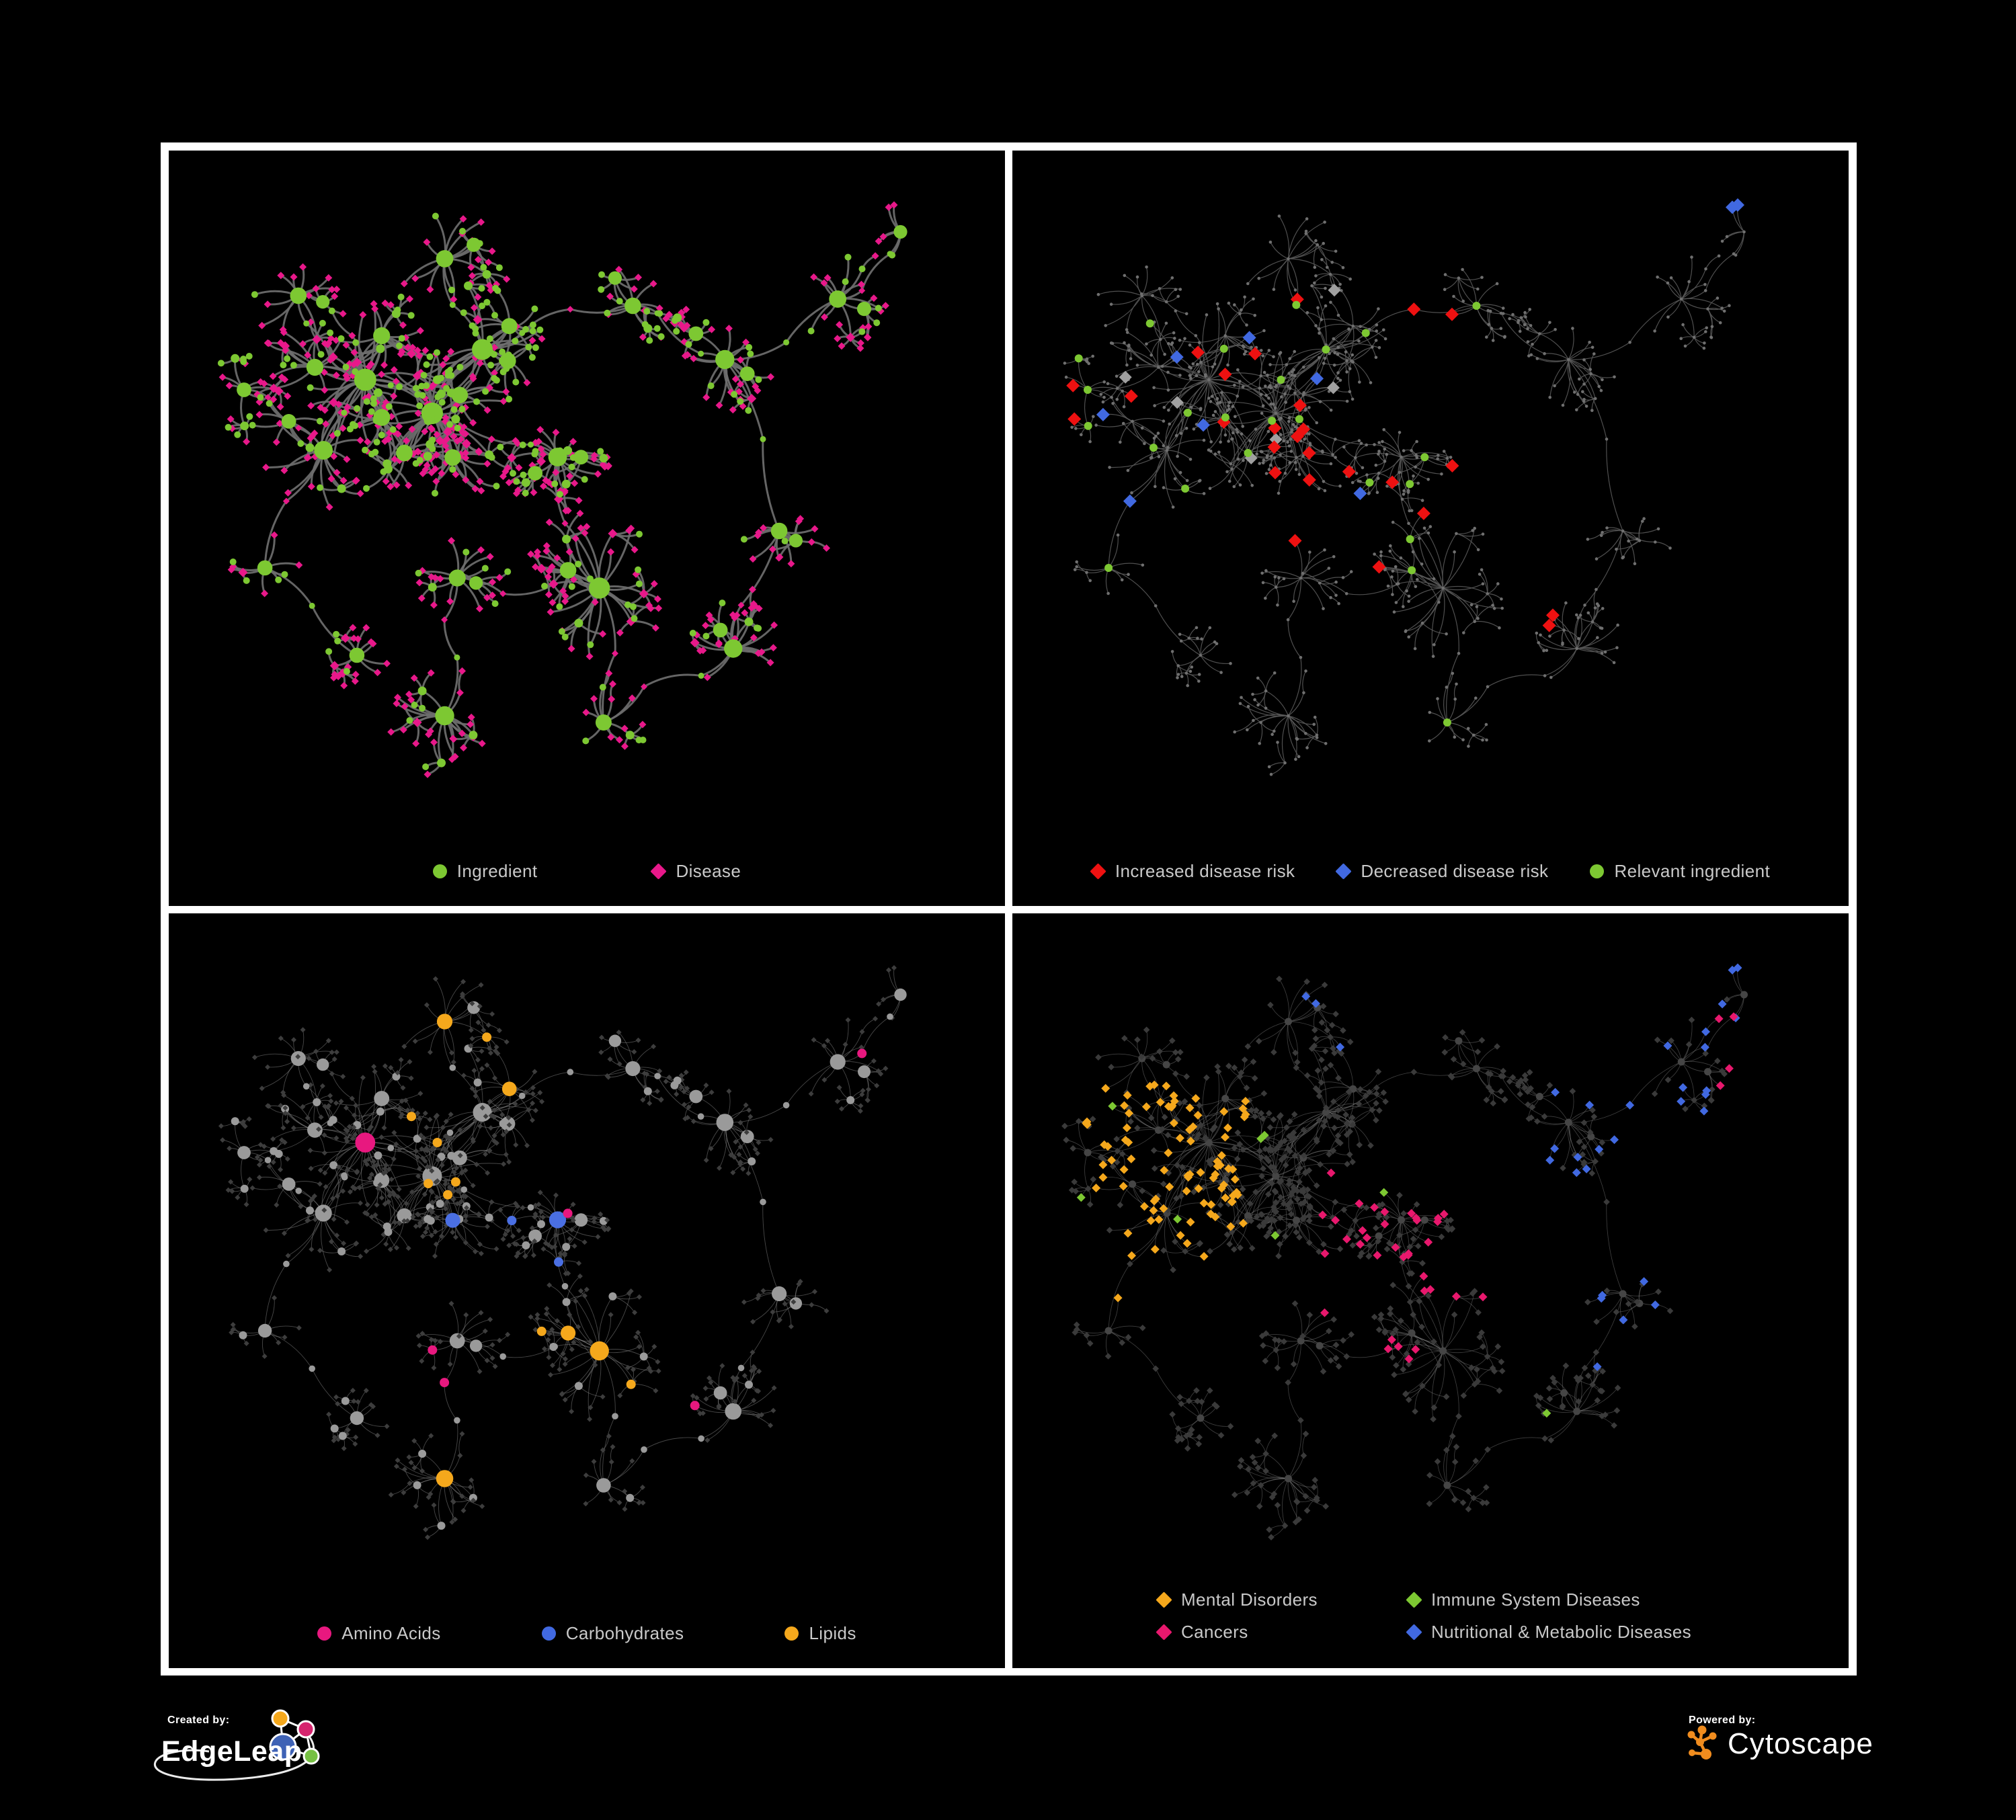 The image size is (2016, 1820). I want to click on legend-item-disease: Disease, so click(695, 872).